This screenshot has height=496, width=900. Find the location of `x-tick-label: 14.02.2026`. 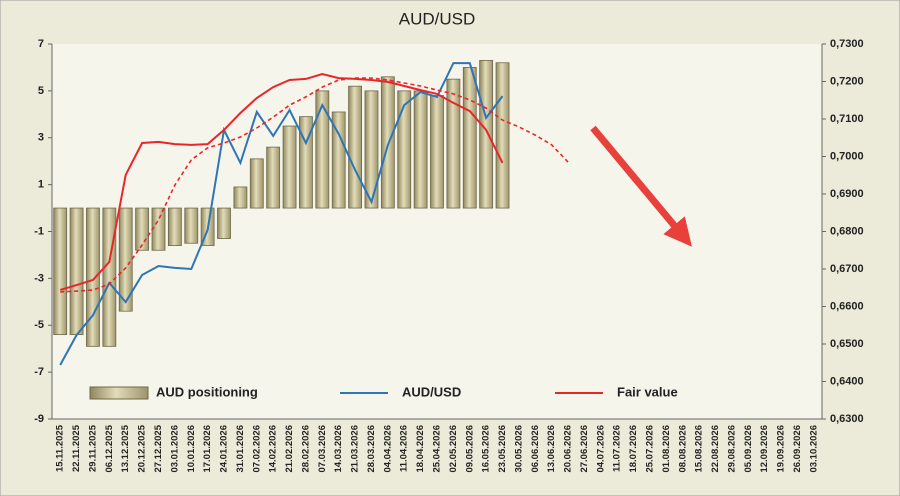

x-tick-label: 14.02.2026 is located at coordinates (273, 449).